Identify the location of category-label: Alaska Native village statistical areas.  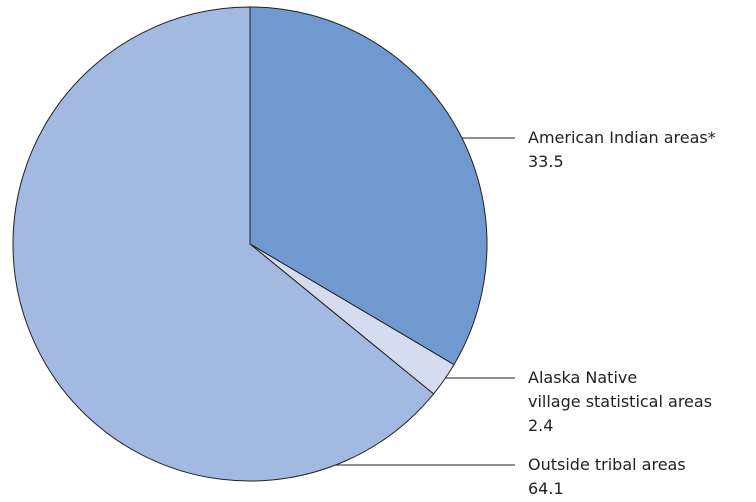
(620, 389).